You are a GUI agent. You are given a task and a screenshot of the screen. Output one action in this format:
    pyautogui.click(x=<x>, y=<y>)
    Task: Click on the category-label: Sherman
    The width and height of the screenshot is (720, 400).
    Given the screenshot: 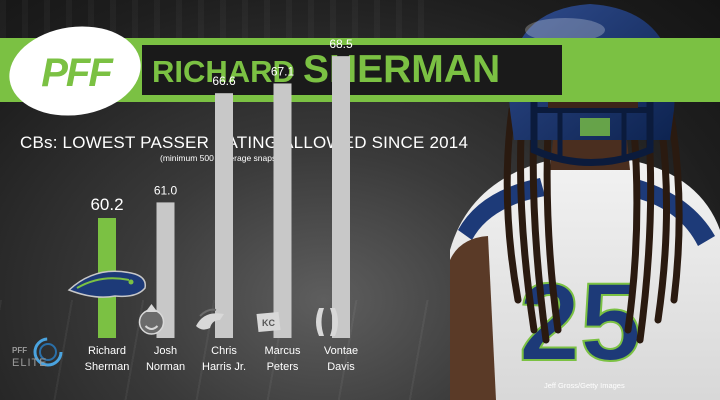 What is the action you would take?
    pyautogui.click(x=107, y=367)
    